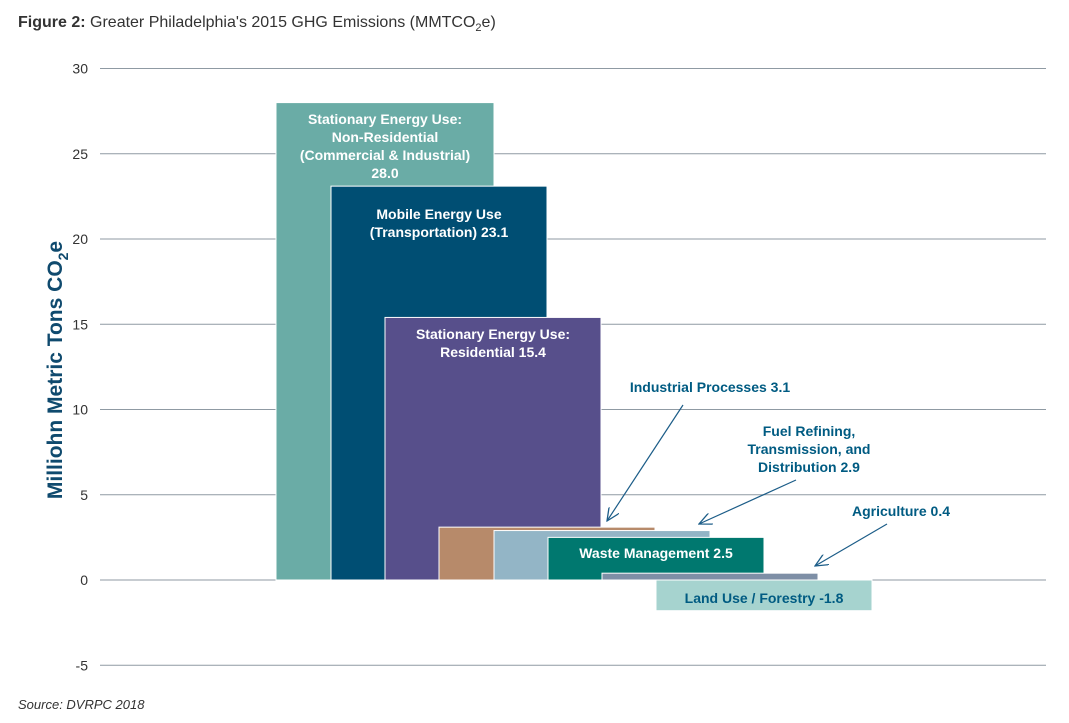 This screenshot has height=723, width=1069. I want to click on figure-title-suffix: e), so click(488, 22).